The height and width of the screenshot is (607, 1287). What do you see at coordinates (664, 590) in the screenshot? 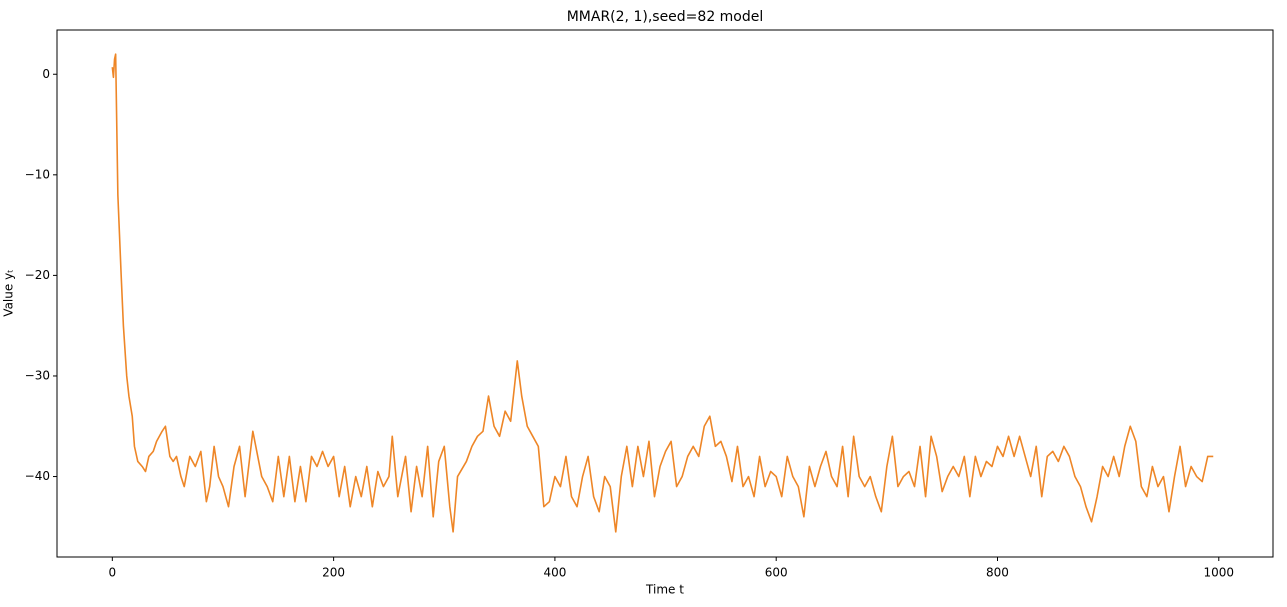
I see `x-axis-label: Time t` at bounding box center [664, 590].